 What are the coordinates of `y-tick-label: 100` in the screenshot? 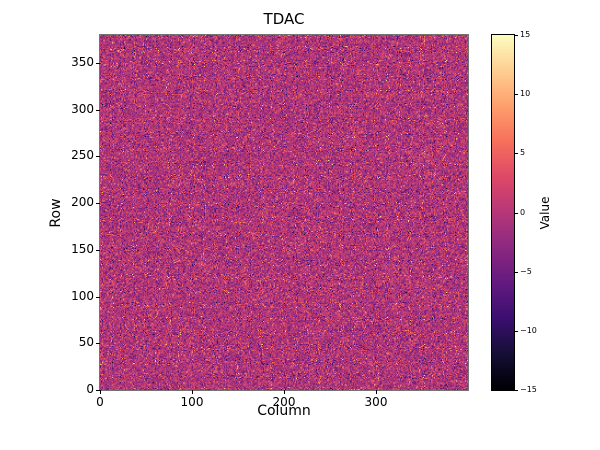 It's located at (82, 295).